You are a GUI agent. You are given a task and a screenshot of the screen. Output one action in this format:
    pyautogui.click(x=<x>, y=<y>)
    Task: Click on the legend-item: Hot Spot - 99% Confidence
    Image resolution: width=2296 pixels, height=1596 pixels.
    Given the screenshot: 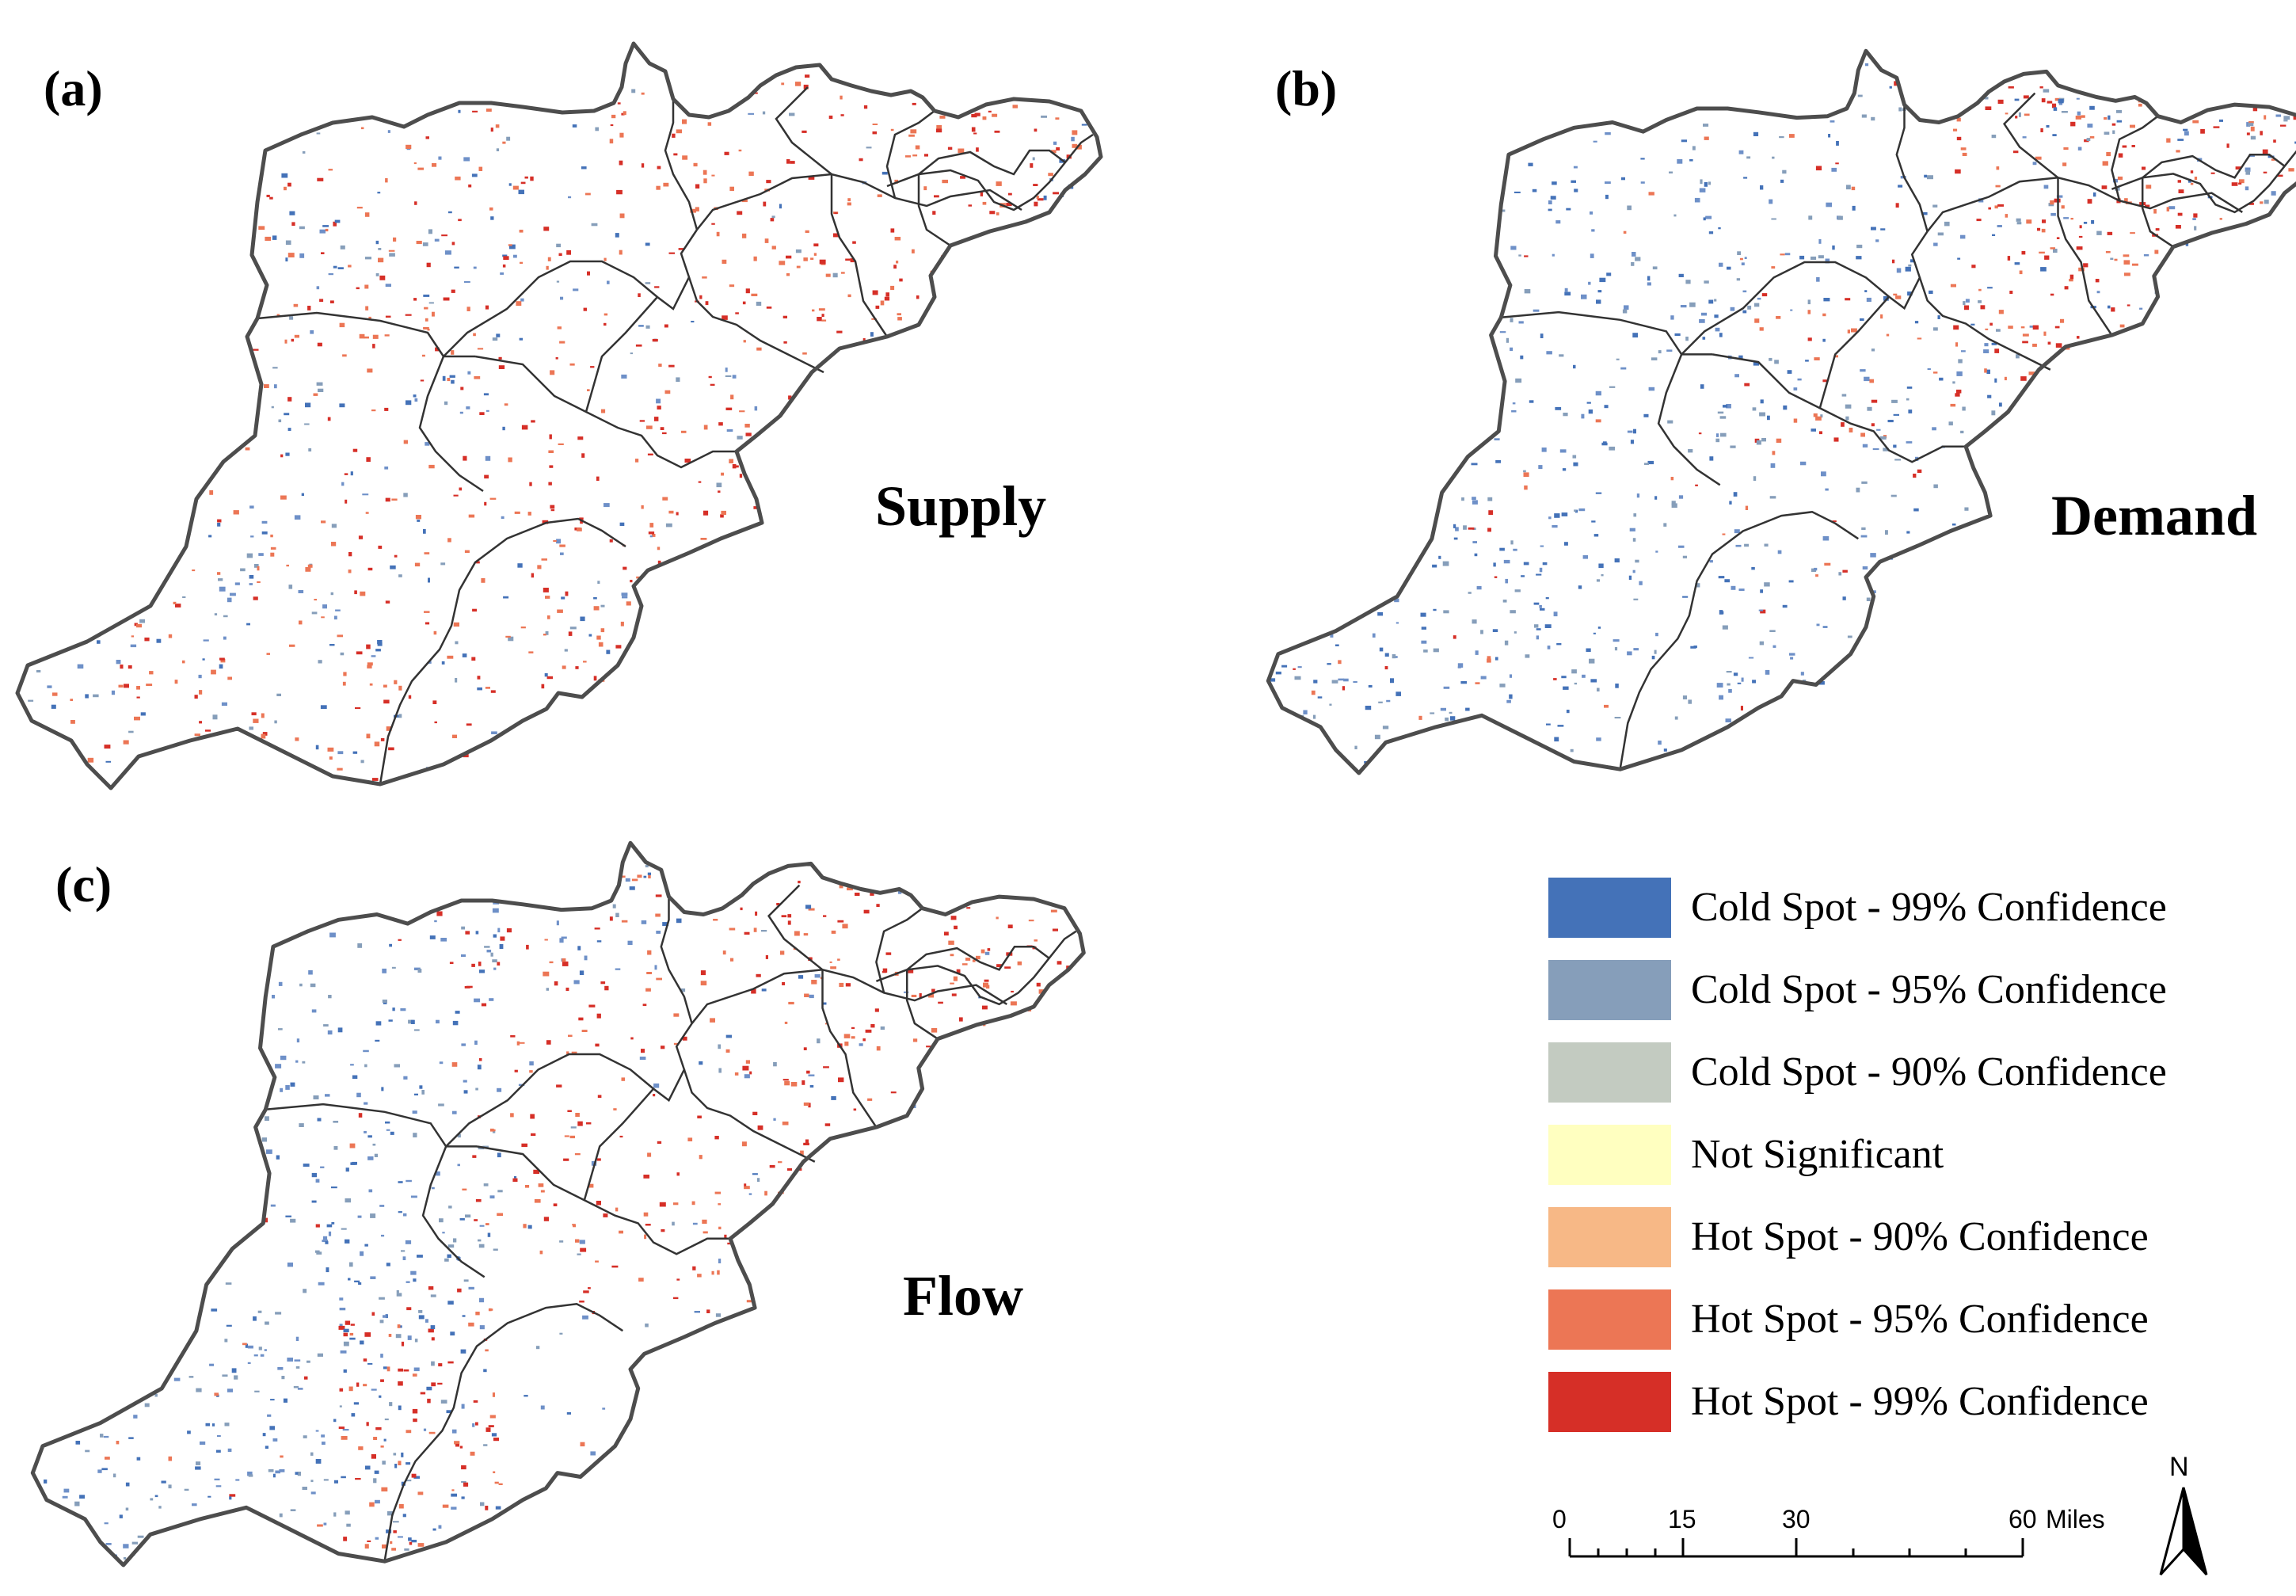 What is the action you would take?
    pyautogui.click(x=1904, y=1402)
    